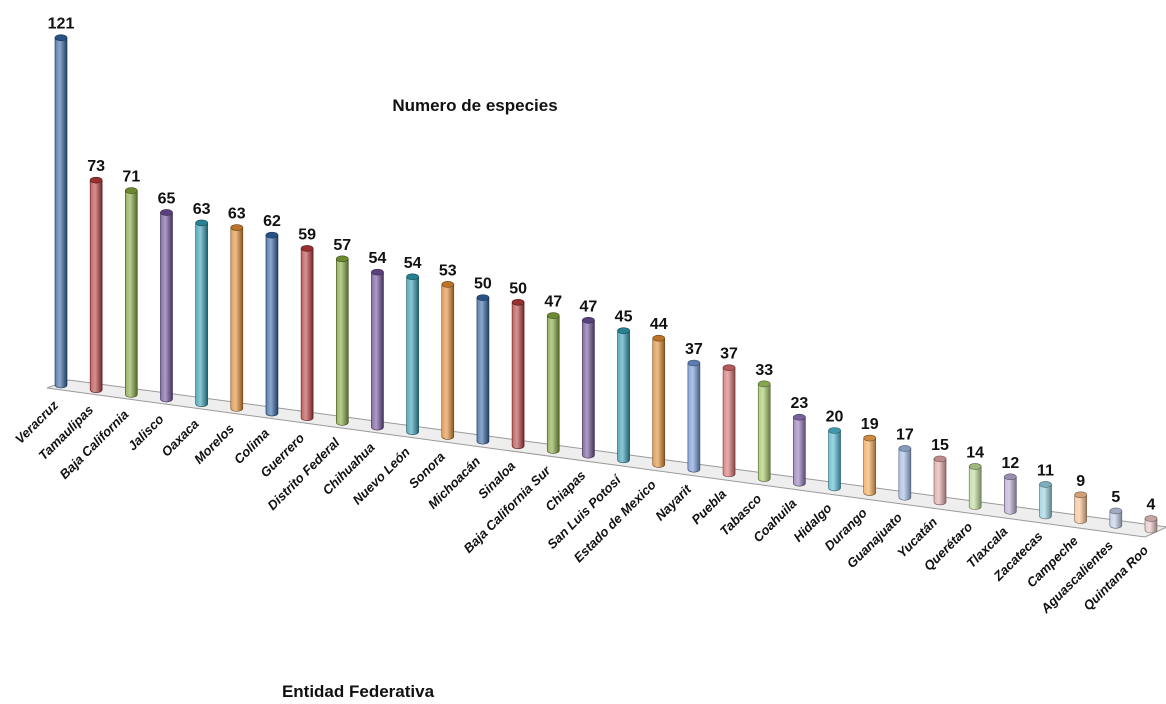 Image resolution: width=1166 pixels, height=704 pixels. I want to click on x-axis-title: Entidad Federativa, so click(358, 691).